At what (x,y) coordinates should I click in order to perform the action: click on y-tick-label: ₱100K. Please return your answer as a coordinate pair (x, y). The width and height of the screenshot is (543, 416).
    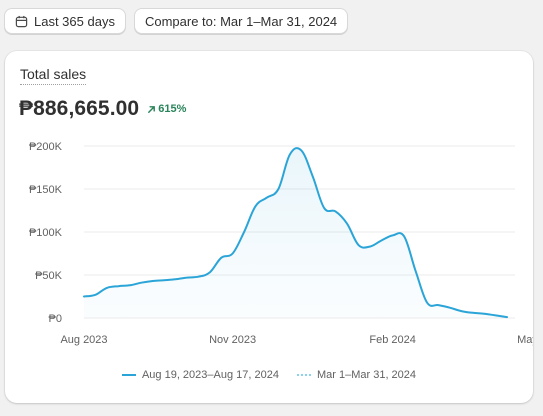
    Looking at the image, I should click on (46, 233).